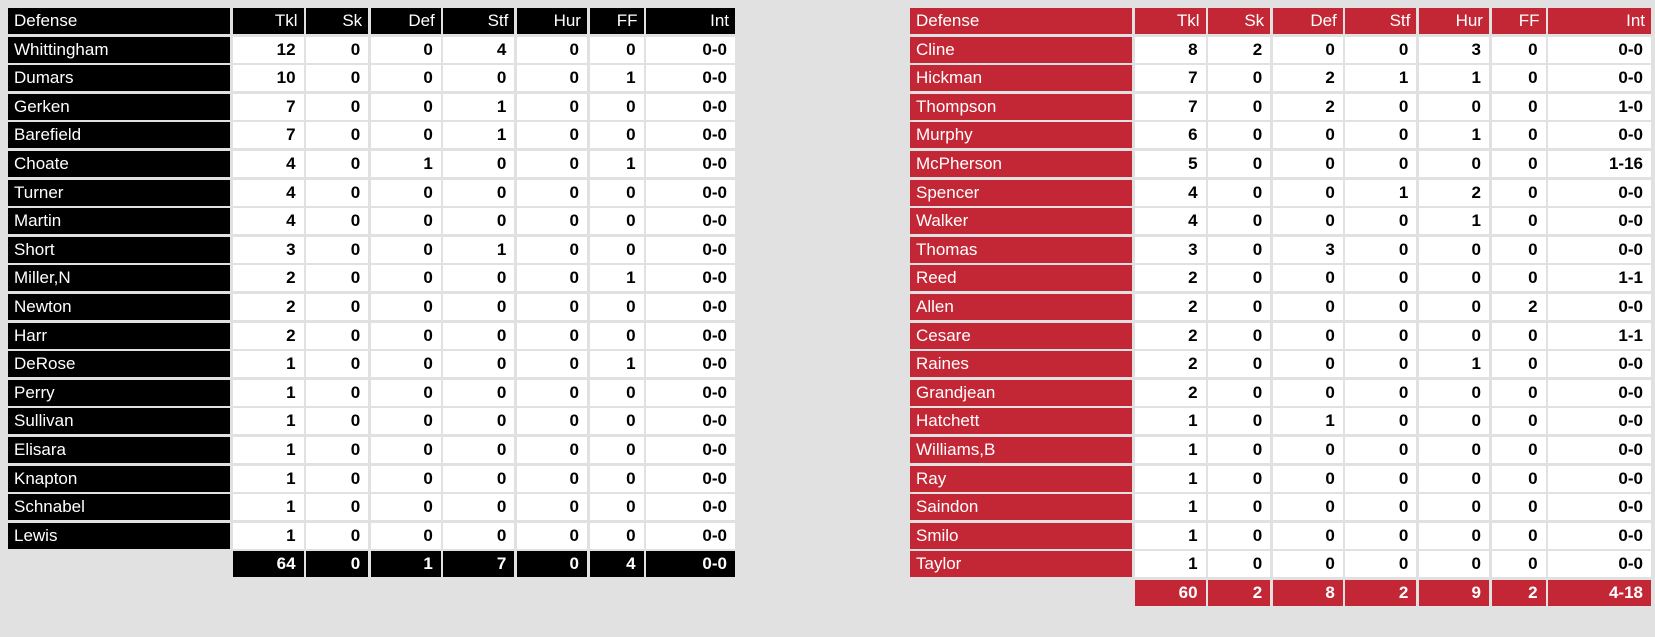  Describe the element at coordinates (119, 21) in the screenshot. I see `header-cell-defense: Defense` at that location.